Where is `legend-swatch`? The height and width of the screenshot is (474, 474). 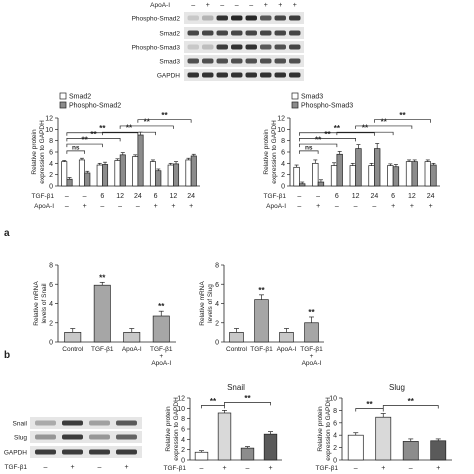
legend-swatch is located at coordinates (63, 96).